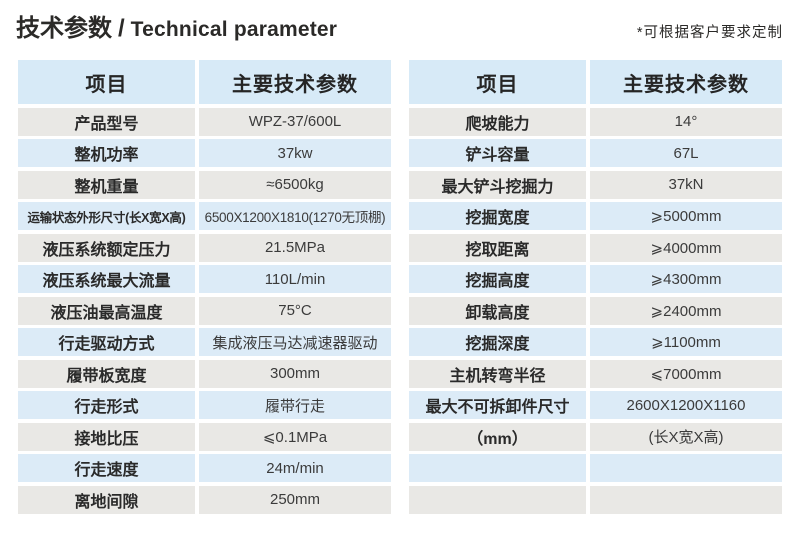 This screenshot has width=800, height=559. Describe the element at coordinates (106, 153) in the screenshot. I see `param-label: 整机功率` at that location.